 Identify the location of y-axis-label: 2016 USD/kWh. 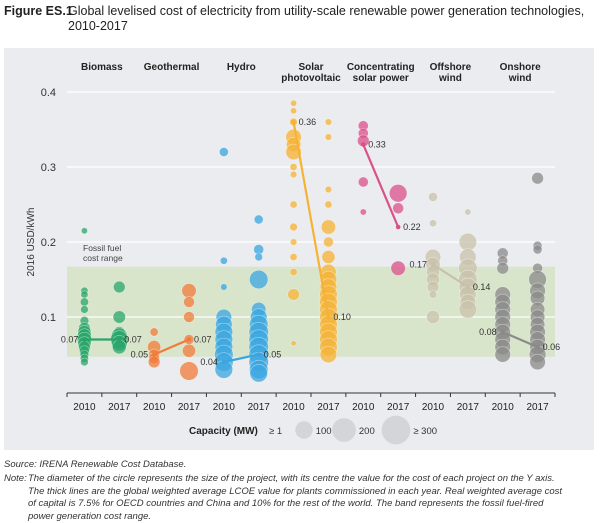
(31, 242).